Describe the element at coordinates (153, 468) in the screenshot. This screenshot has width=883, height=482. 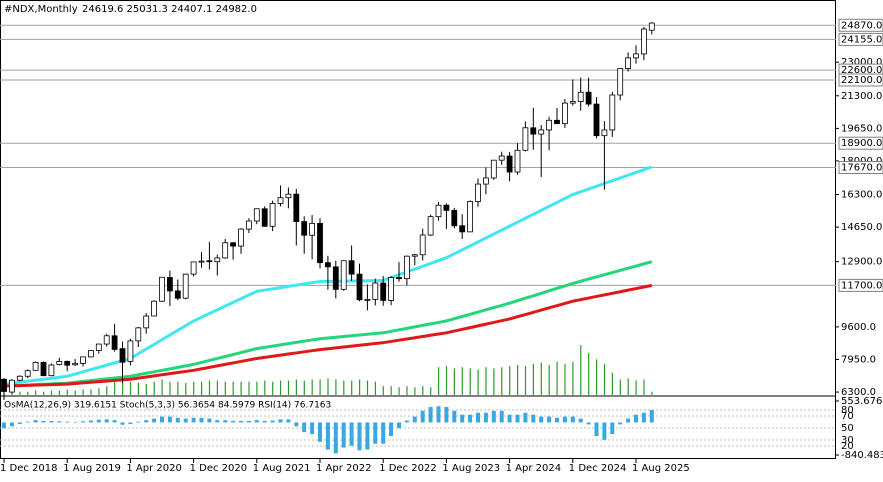
I see `x-tick-label: 1 Apr 2020` at that location.